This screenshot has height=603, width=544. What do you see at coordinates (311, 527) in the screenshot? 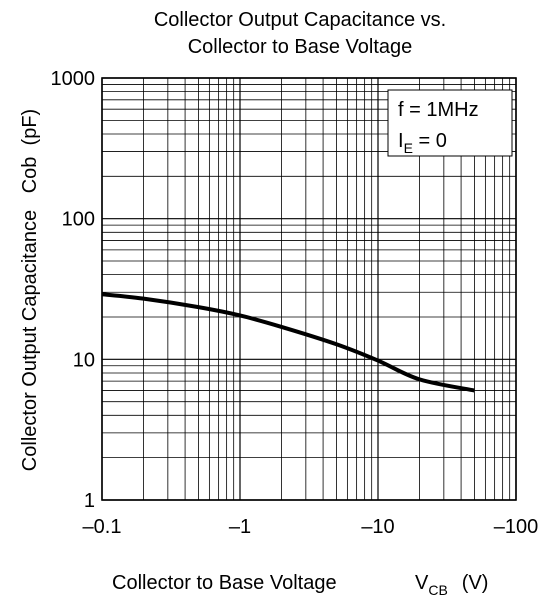
I see `x-tick-labels: –0.1 –1 –10 –100` at bounding box center [311, 527].